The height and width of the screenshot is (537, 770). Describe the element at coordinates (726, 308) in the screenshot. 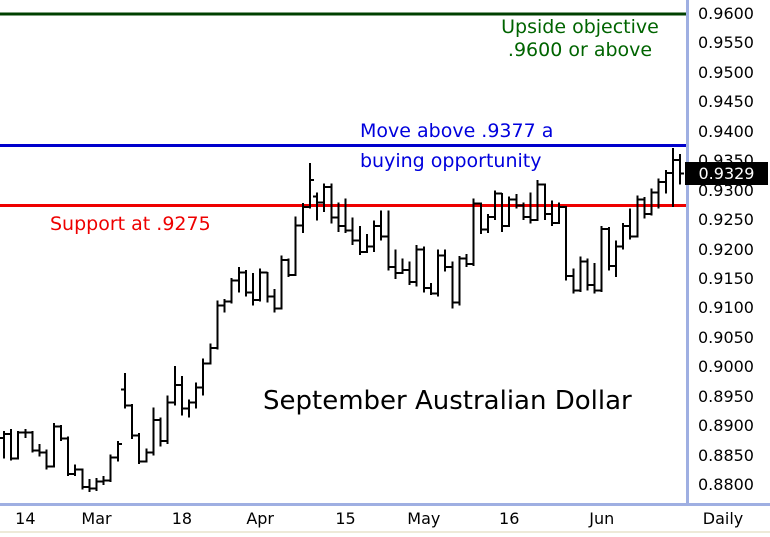

I see `price-tick-label: 0.9100` at that location.